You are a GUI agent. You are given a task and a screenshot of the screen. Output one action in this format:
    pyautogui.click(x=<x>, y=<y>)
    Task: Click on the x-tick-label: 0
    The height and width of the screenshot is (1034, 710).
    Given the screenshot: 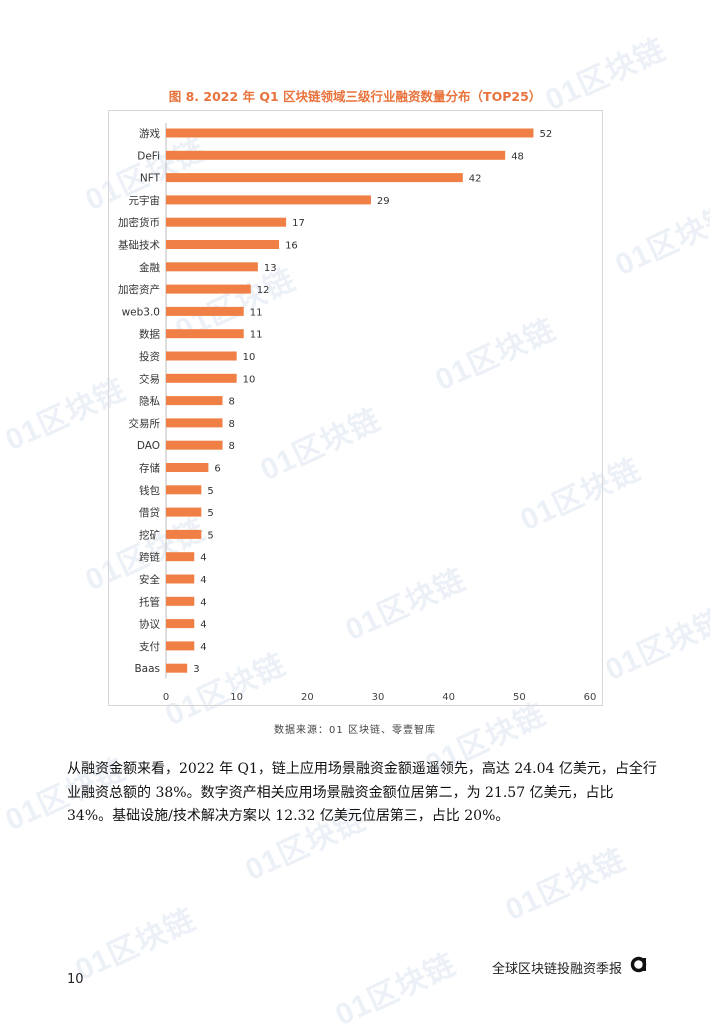 What is the action you would take?
    pyautogui.click(x=166, y=697)
    